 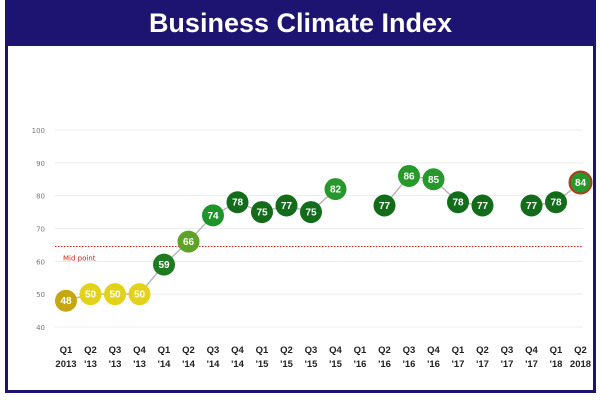 I want to click on data-label: 84, so click(x=581, y=183).